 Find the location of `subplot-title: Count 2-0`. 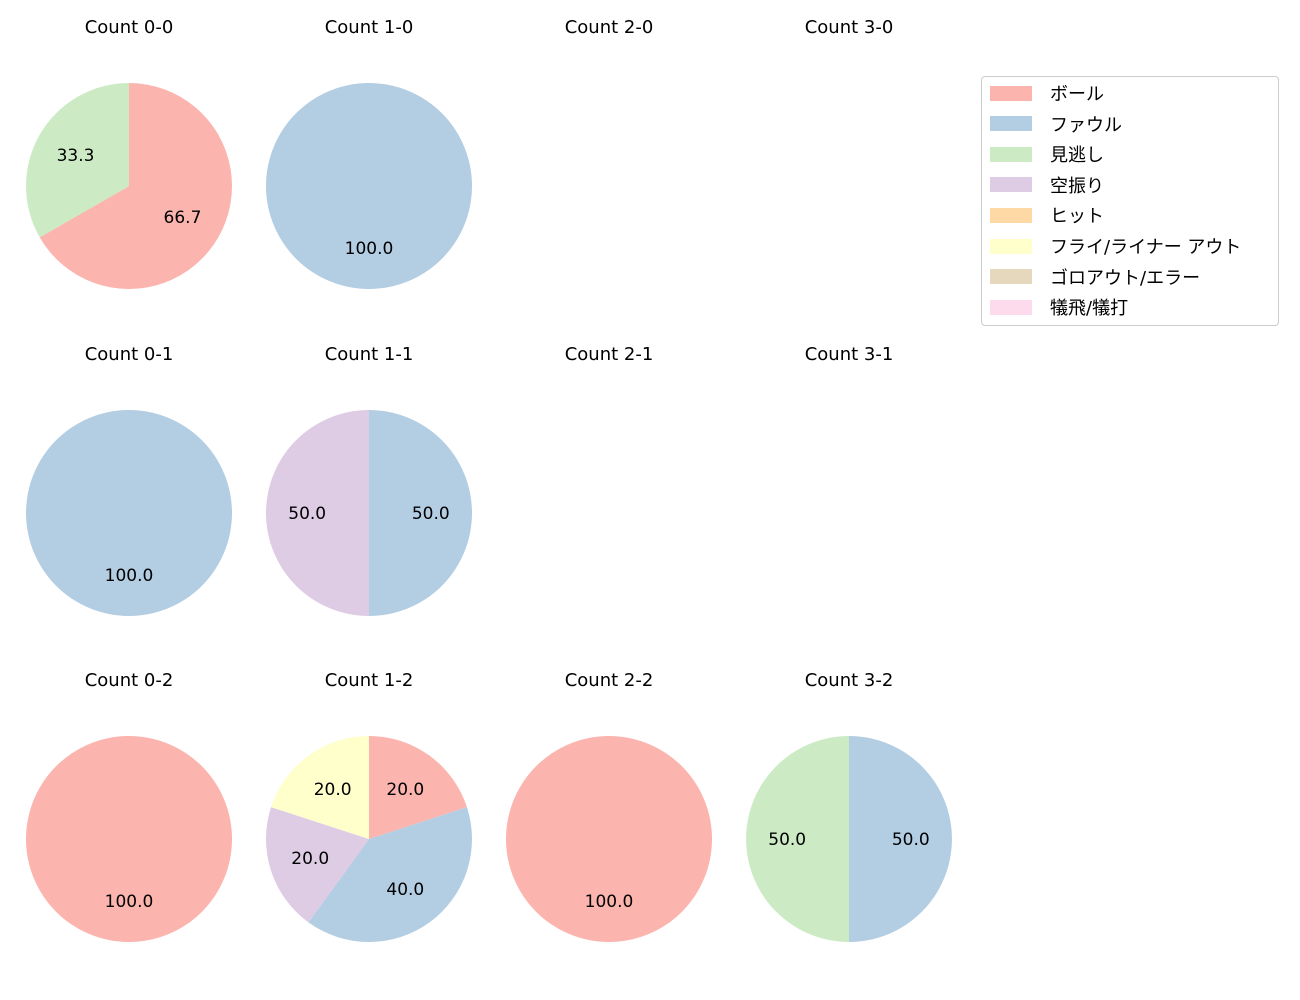

subplot-title: Count 2-0 is located at coordinates (609, 27).